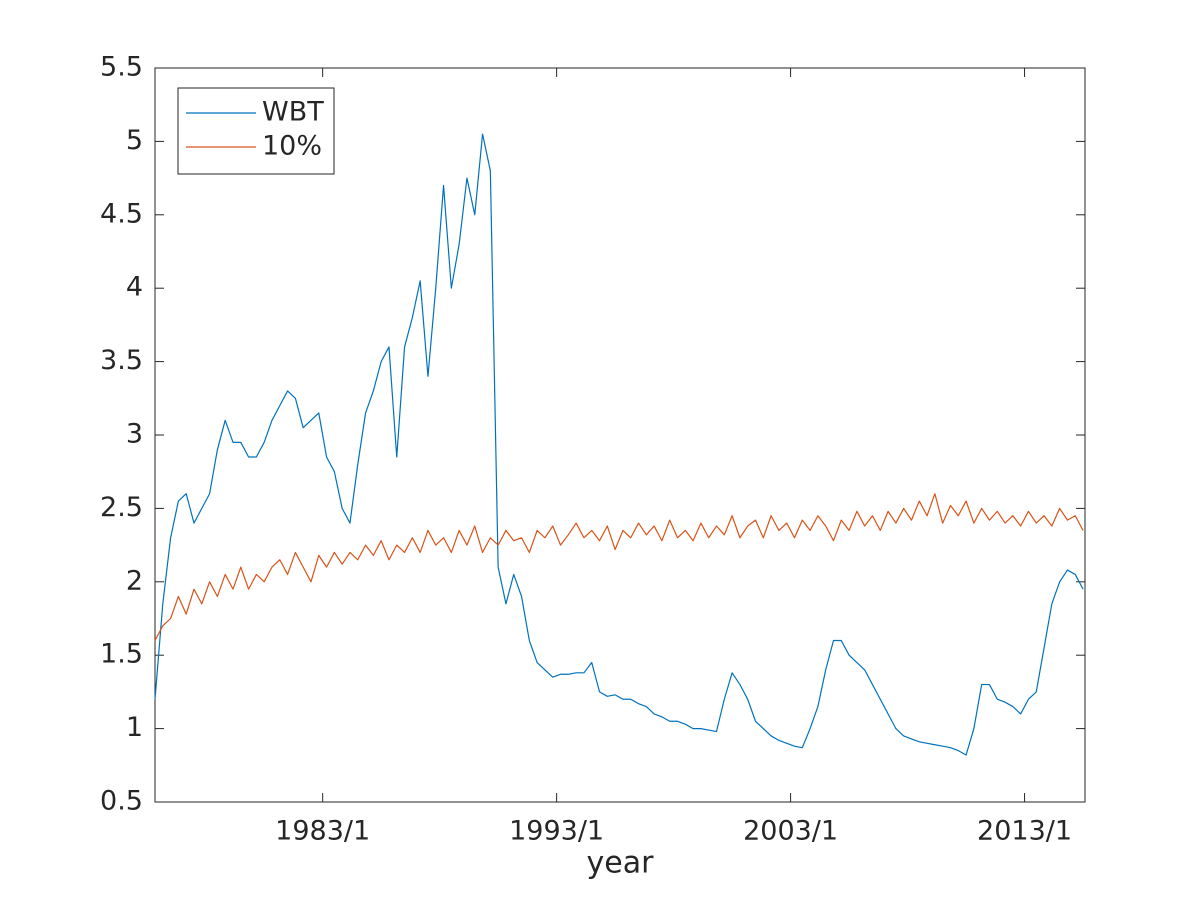  What do you see at coordinates (134, 434) in the screenshot?
I see `y-tick-label: 3` at bounding box center [134, 434].